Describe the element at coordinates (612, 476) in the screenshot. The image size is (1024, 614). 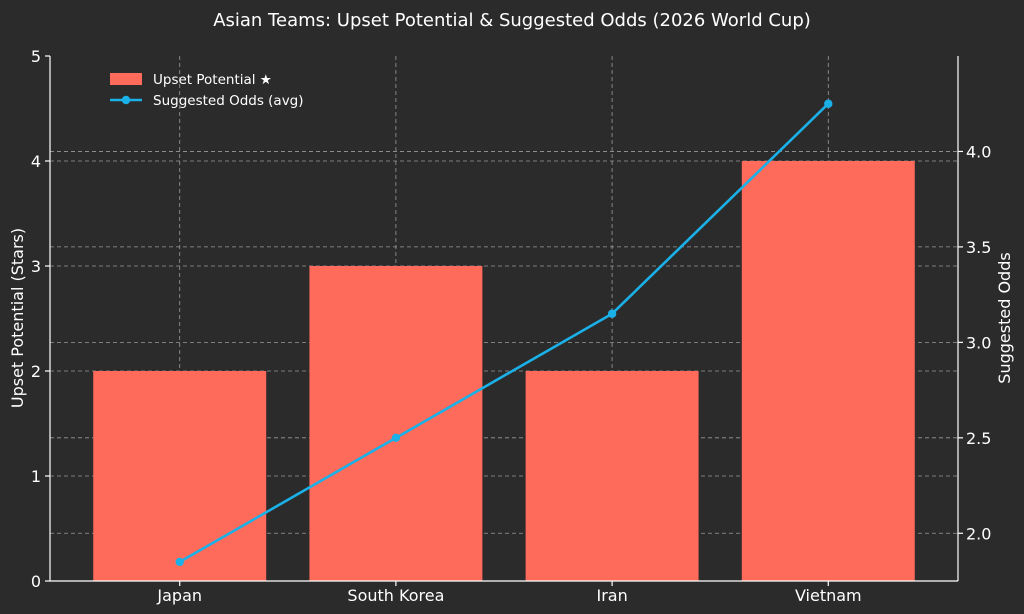
I see `bar-iran` at that location.